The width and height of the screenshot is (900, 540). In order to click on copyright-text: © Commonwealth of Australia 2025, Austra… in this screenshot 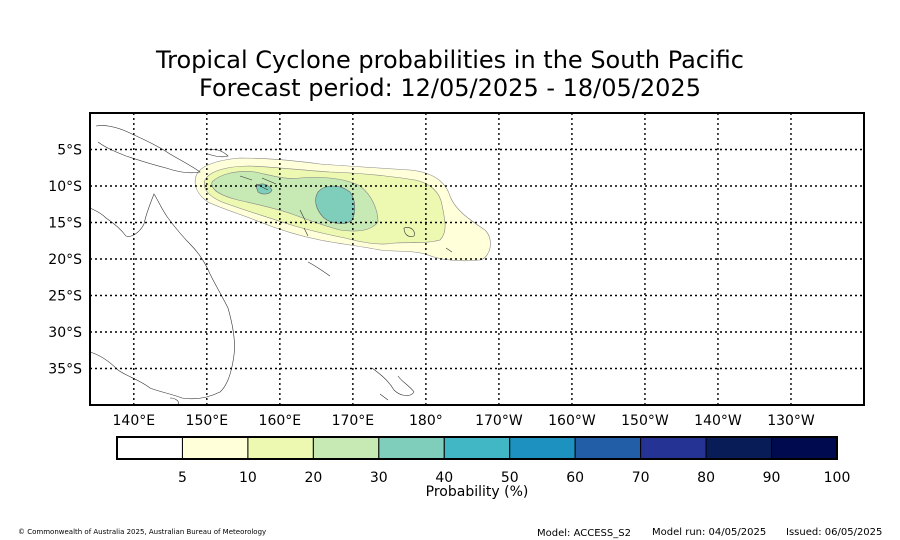, I will do `click(142, 532)`.